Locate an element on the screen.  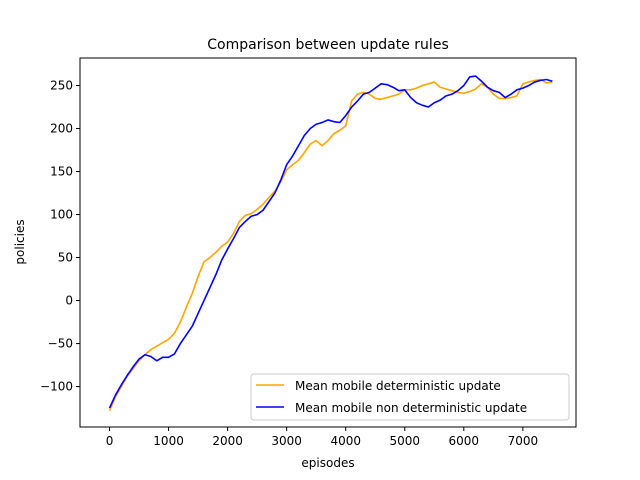
chart-title: Comparison between update rules is located at coordinates (327, 45).